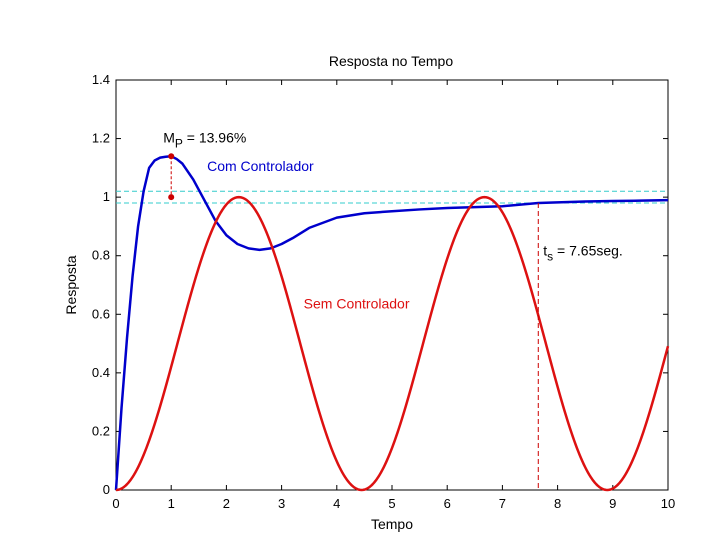 Image resolution: width=720 pixels, height=540 pixels. What do you see at coordinates (226, 503) in the screenshot?
I see `x-tick-label-2: 2` at bounding box center [226, 503].